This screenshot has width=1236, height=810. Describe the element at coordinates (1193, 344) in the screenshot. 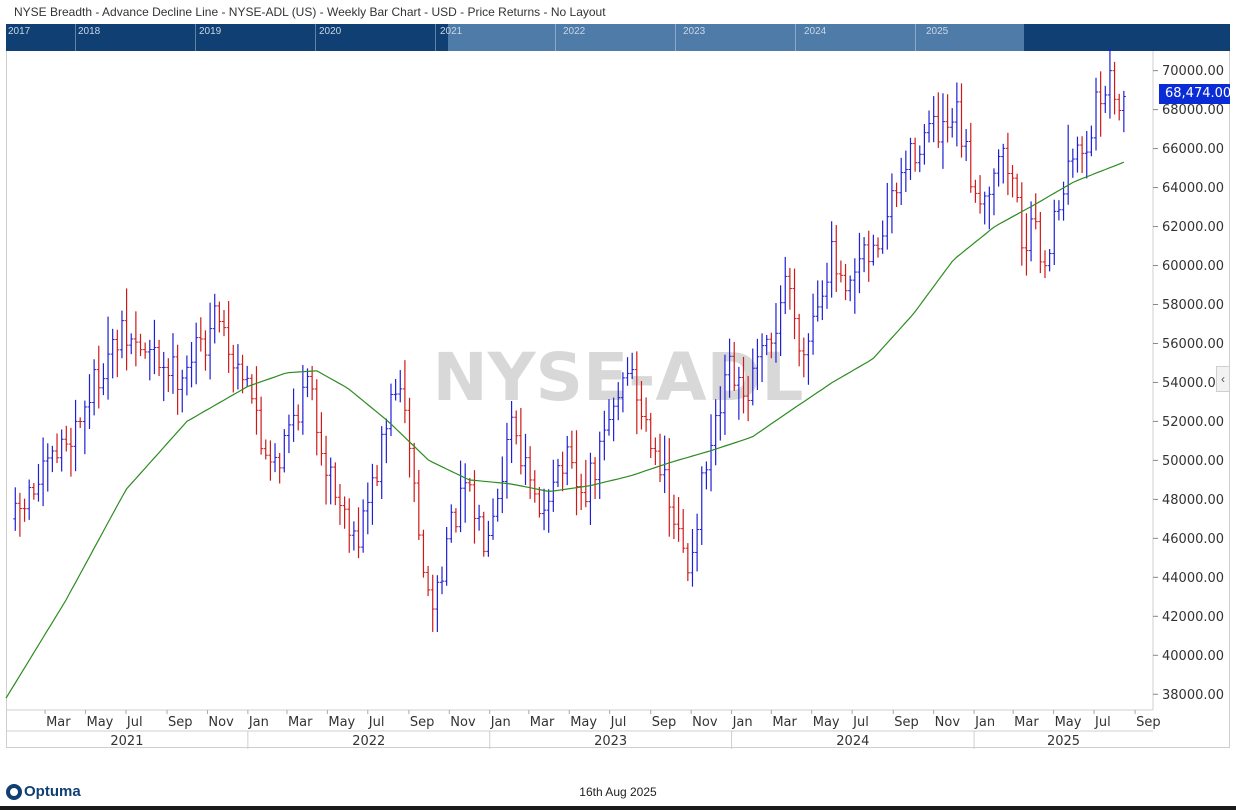

I see `y-tick-label: 56000.00` at that location.